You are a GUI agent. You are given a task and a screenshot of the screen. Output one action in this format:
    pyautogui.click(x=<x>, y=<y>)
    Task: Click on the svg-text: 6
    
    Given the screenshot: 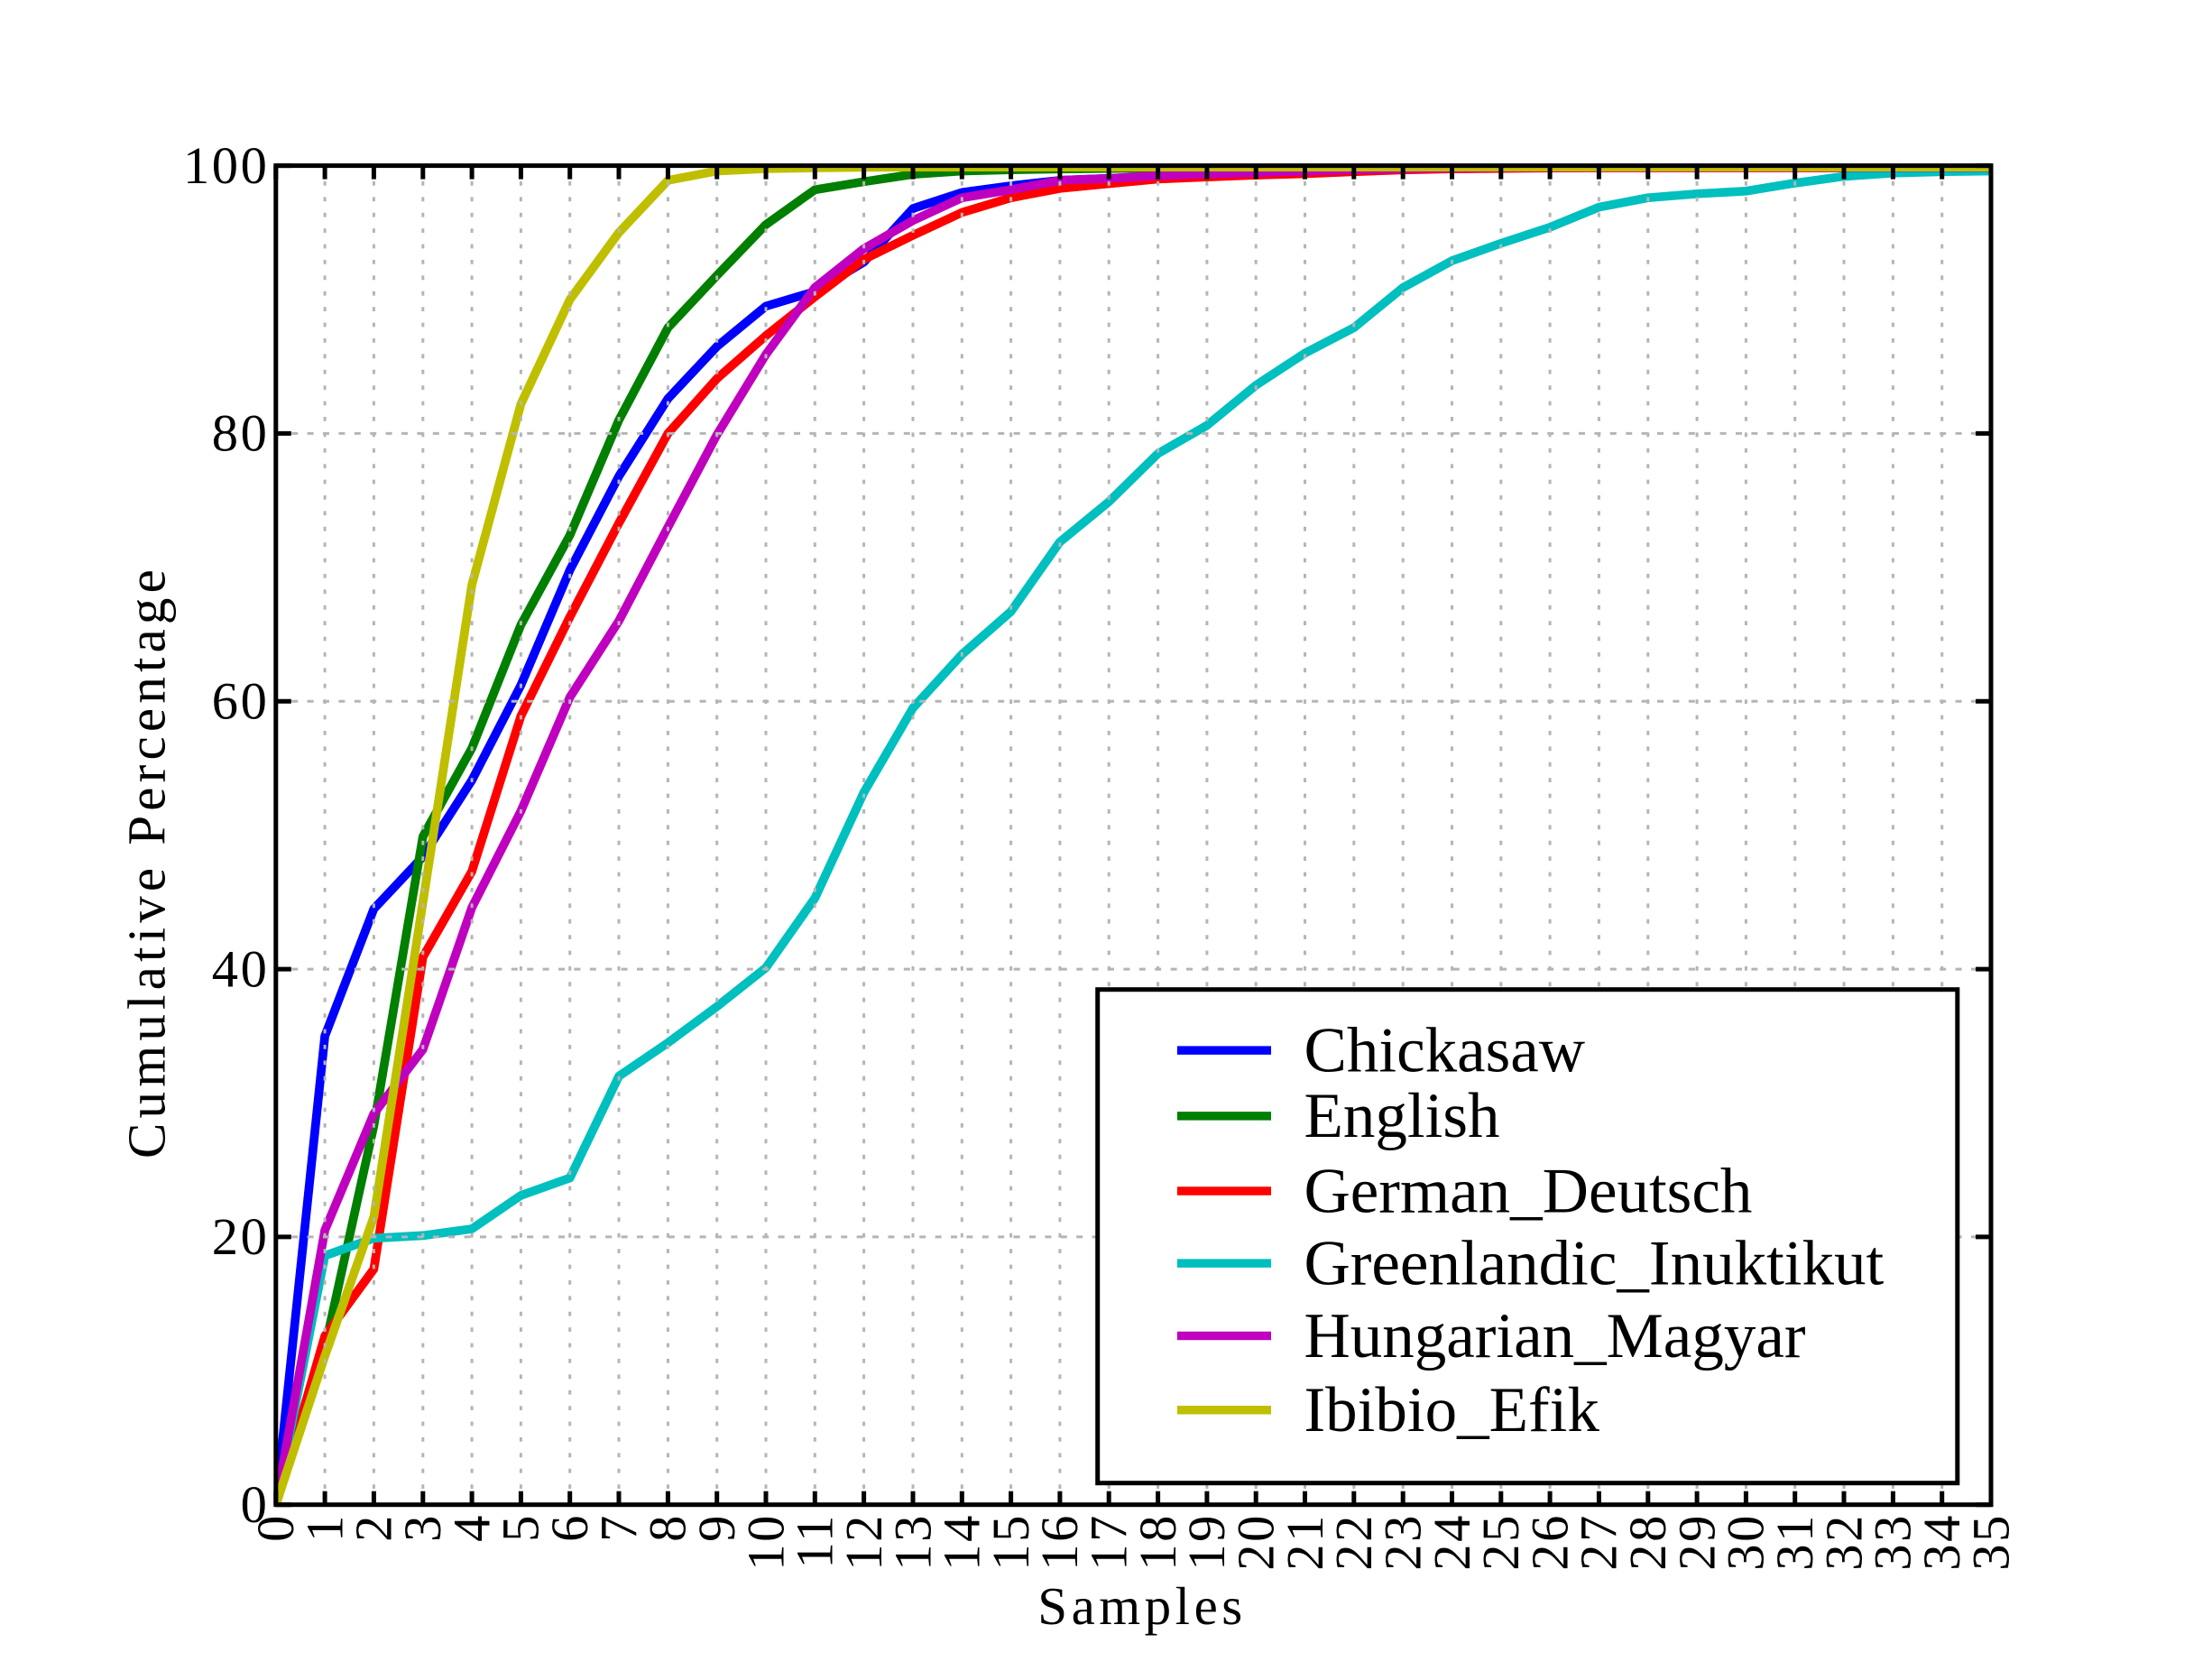 What is the action you would take?
    pyautogui.click(x=569, y=1527)
    